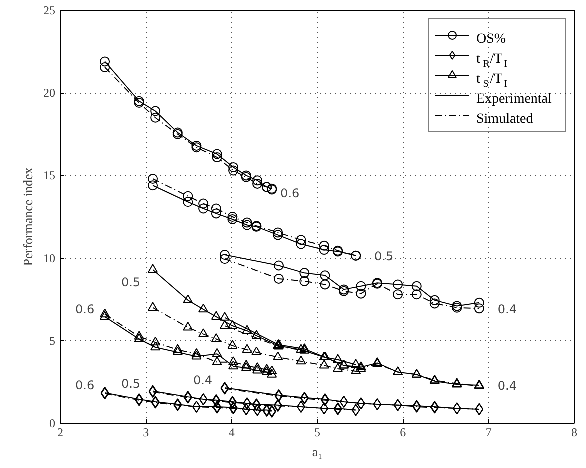 The image size is (586, 468). Describe the element at coordinates (61, 433) in the screenshot. I see `x-tick-label: 2` at that location.